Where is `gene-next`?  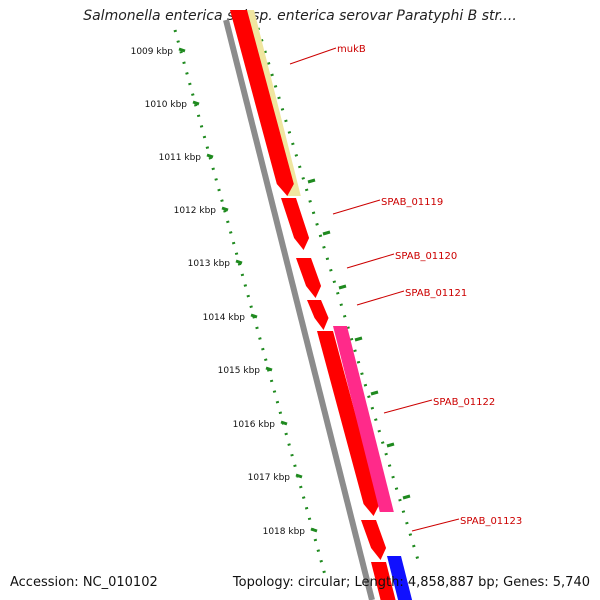 gene-next is located at coordinates (383, 581).